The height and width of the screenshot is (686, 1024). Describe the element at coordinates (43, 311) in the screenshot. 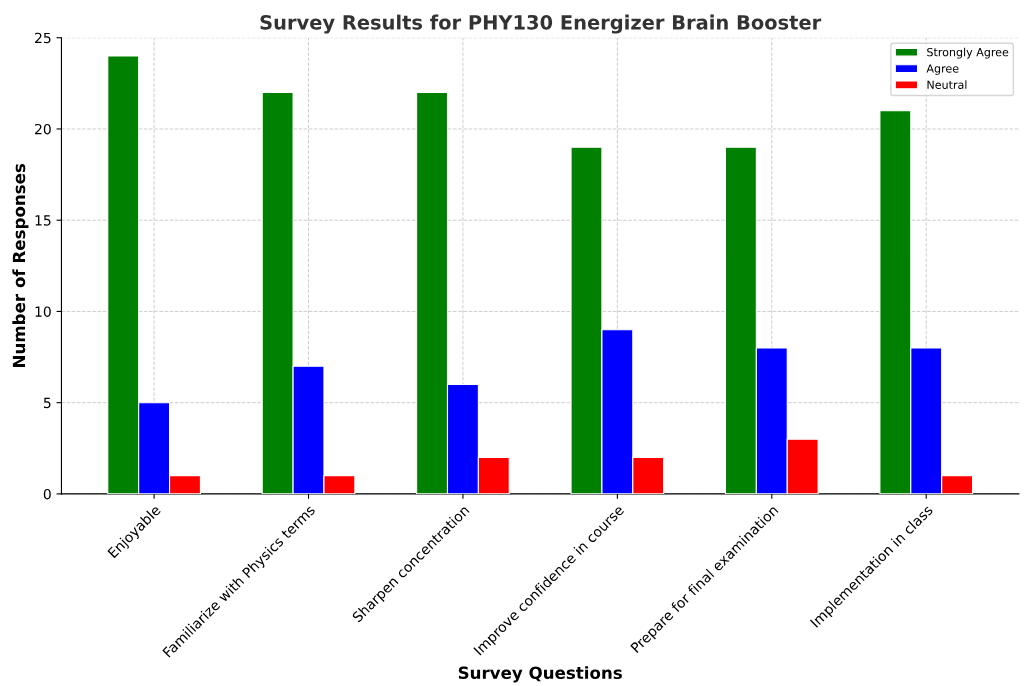

I see `y-tick-label: 10` at that location.